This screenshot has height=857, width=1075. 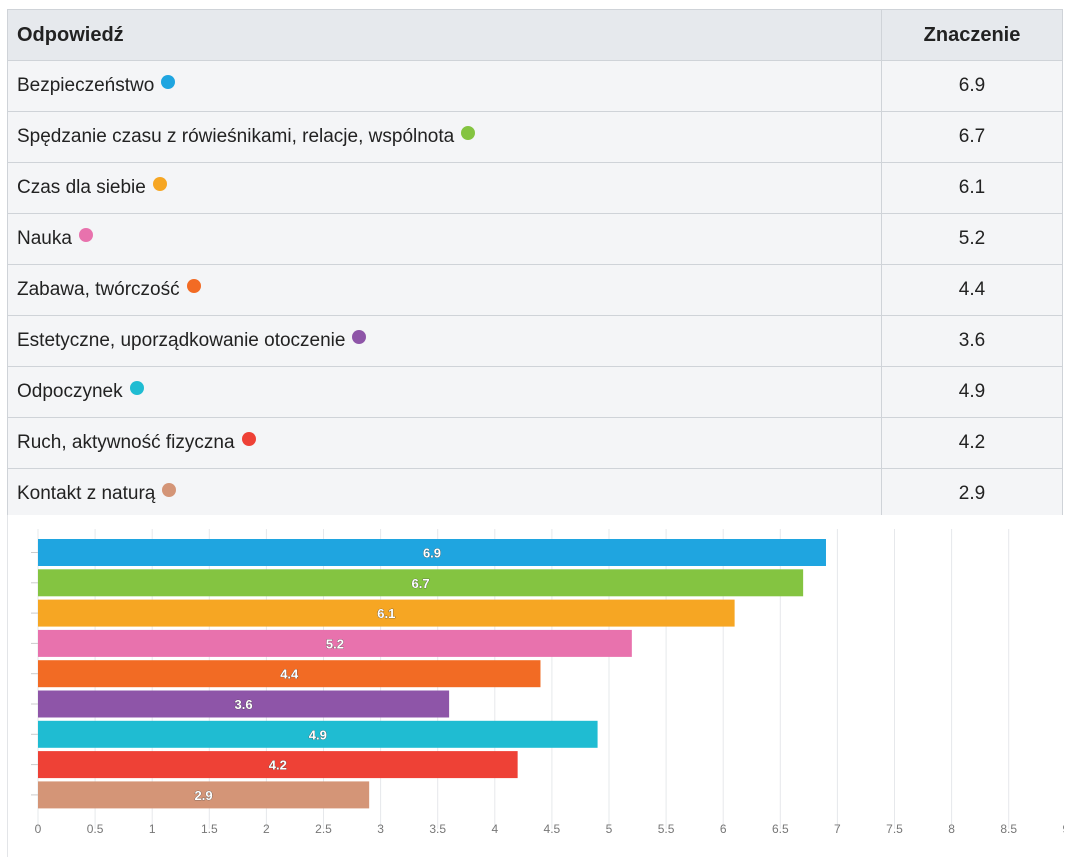 I want to click on data-label: 4.9, so click(x=318, y=734).